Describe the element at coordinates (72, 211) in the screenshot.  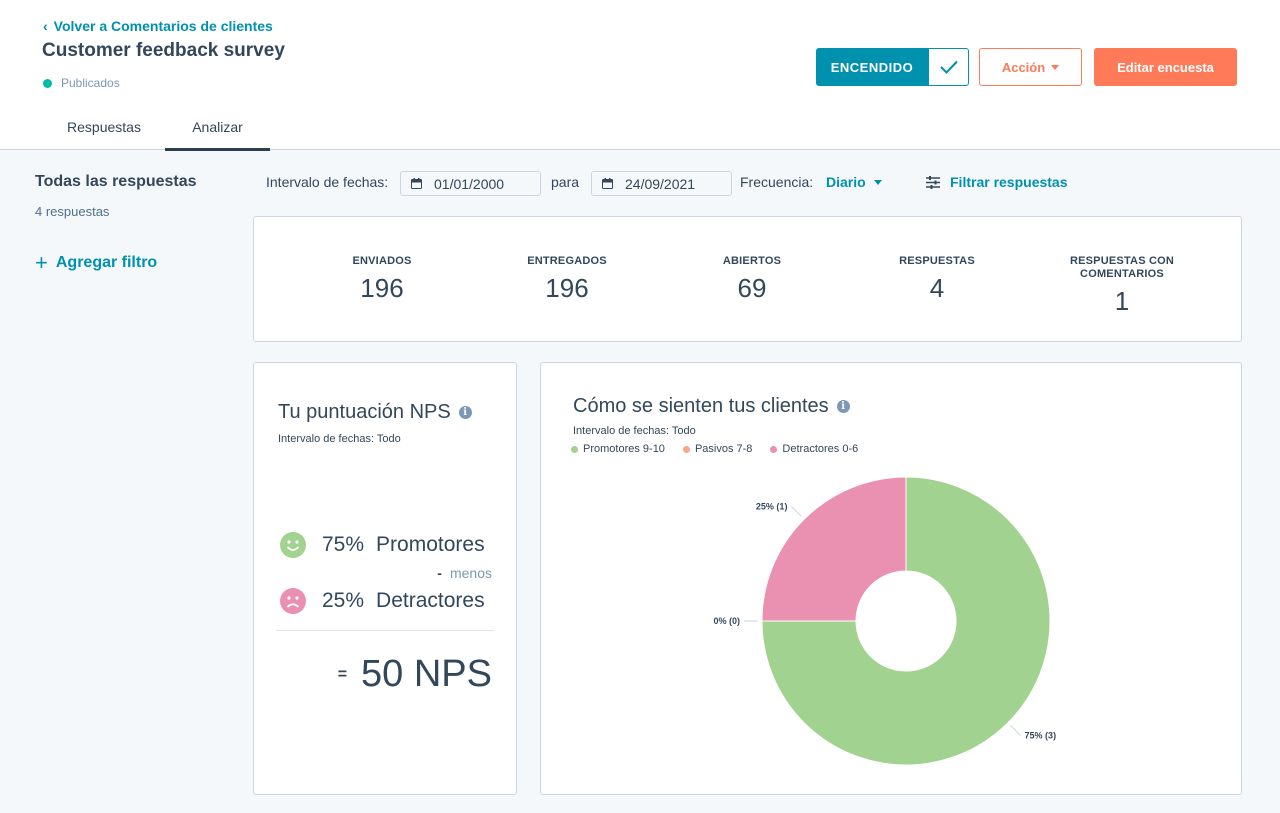
I see `response-count: 4 respuestas` at that location.